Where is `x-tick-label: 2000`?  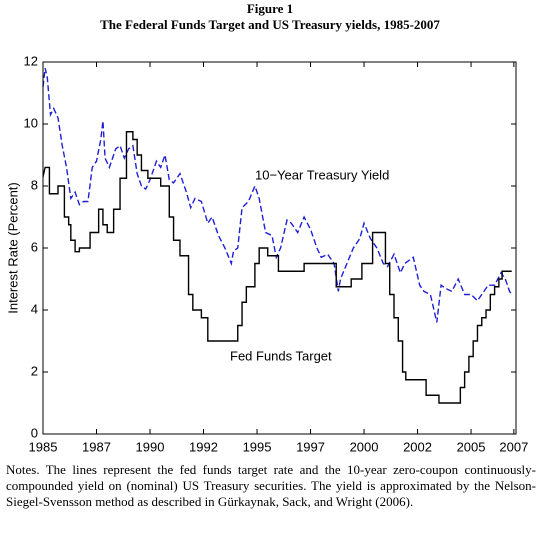 x-tick-label: 2000 is located at coordinates (364, 446).